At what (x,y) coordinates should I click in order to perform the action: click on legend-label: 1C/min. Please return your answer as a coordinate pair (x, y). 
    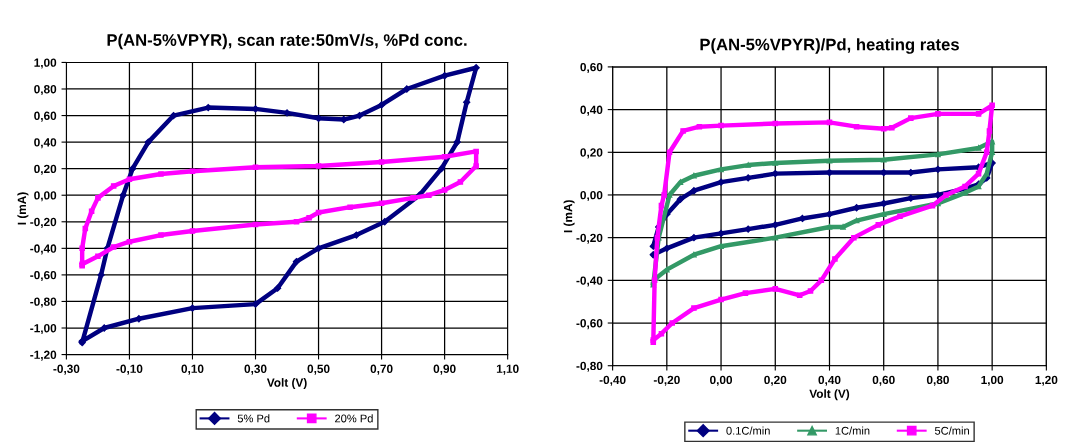
    Looking at the image, I should click on (852, 430).